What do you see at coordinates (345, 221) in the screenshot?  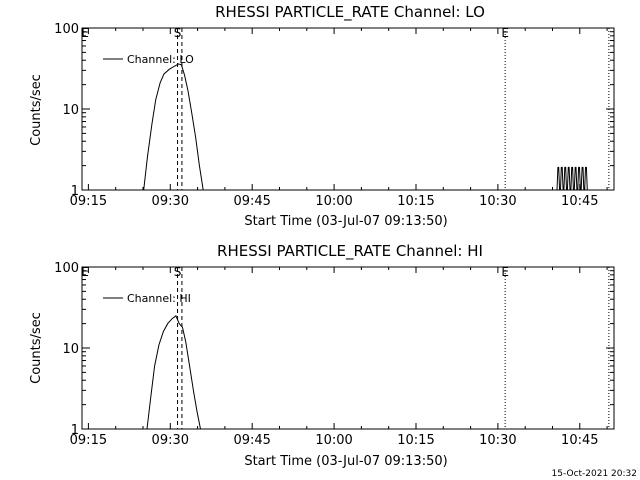 I see `x-axis-label-lo: Start Time (03-Jul-07 09:13:50)` at bounding box center [345, 221].